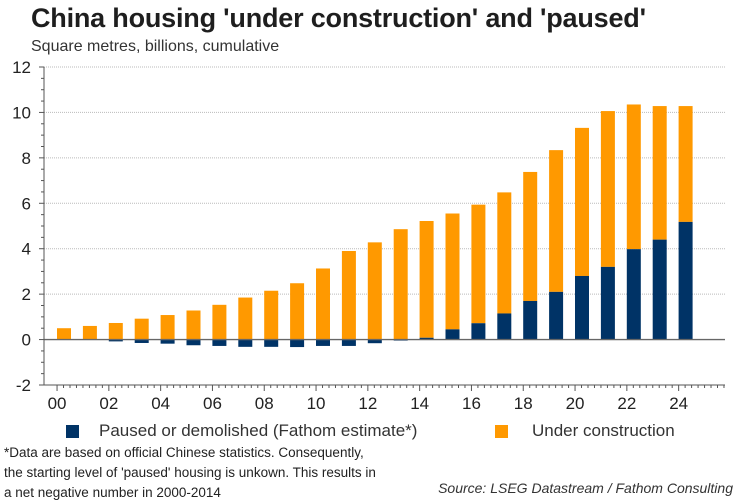 Image resolution: width=750 pixels, height=503 pixels. I want to click on legend-swatch-paused, so click(72, 431).